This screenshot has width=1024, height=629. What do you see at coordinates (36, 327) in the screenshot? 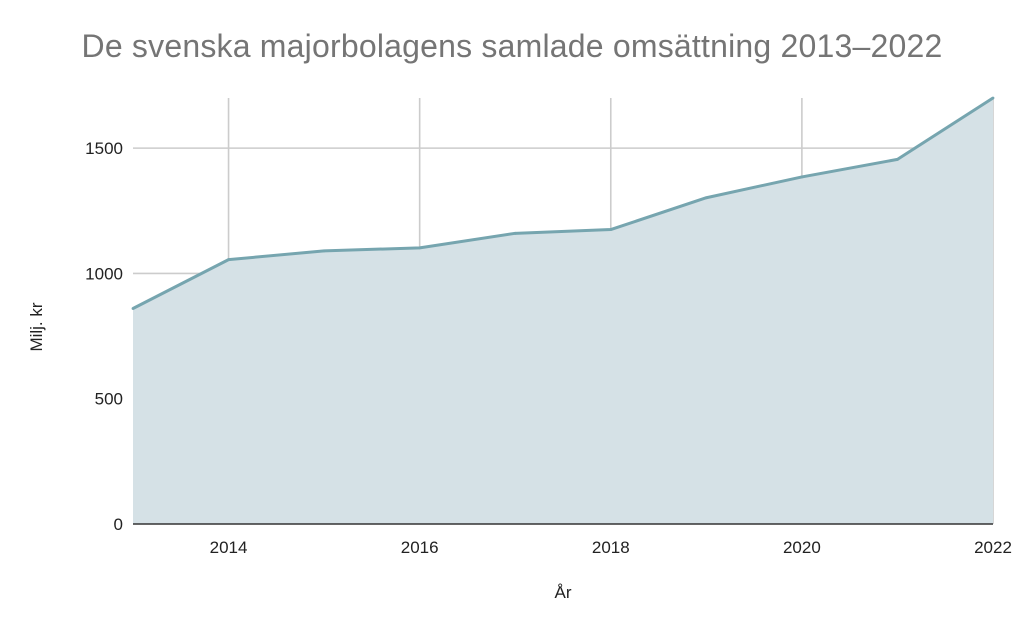
I see `y-axis-title: Milj. kr` at bounding box center [36, 327].